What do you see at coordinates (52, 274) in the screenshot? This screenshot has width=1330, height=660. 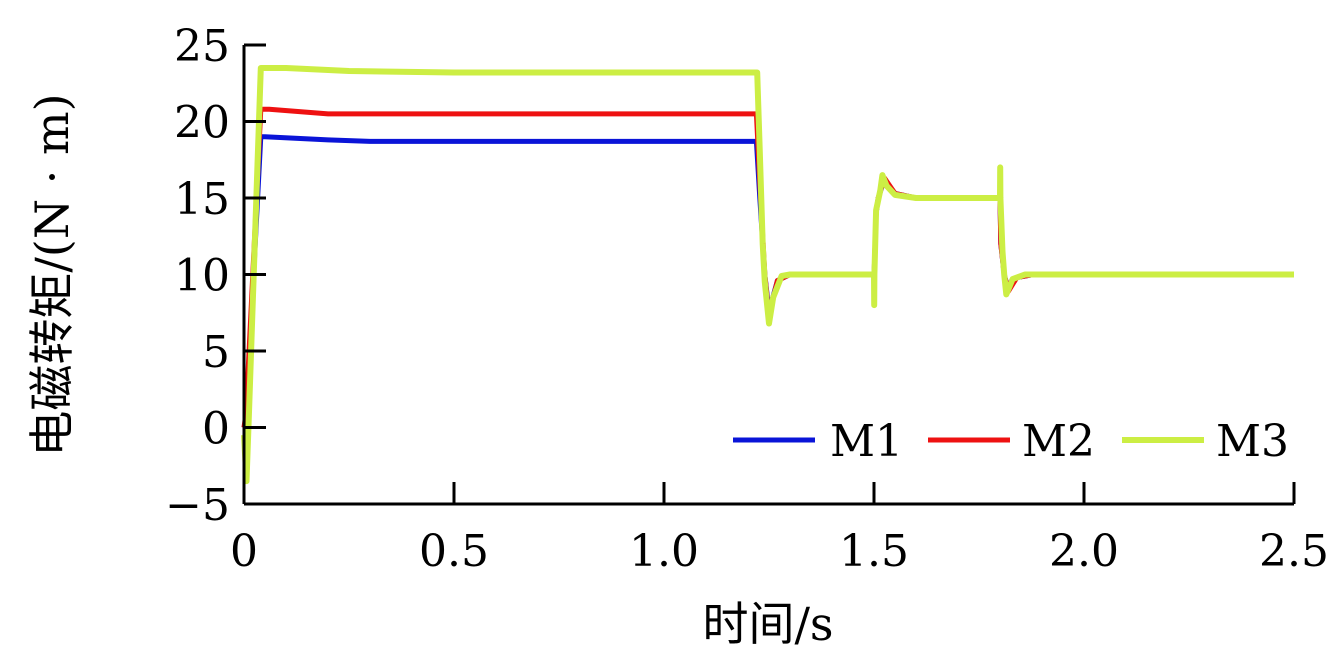 I see `y-axis-title: 电磁转矩/(N · m)` at bounding box center [52, 274].